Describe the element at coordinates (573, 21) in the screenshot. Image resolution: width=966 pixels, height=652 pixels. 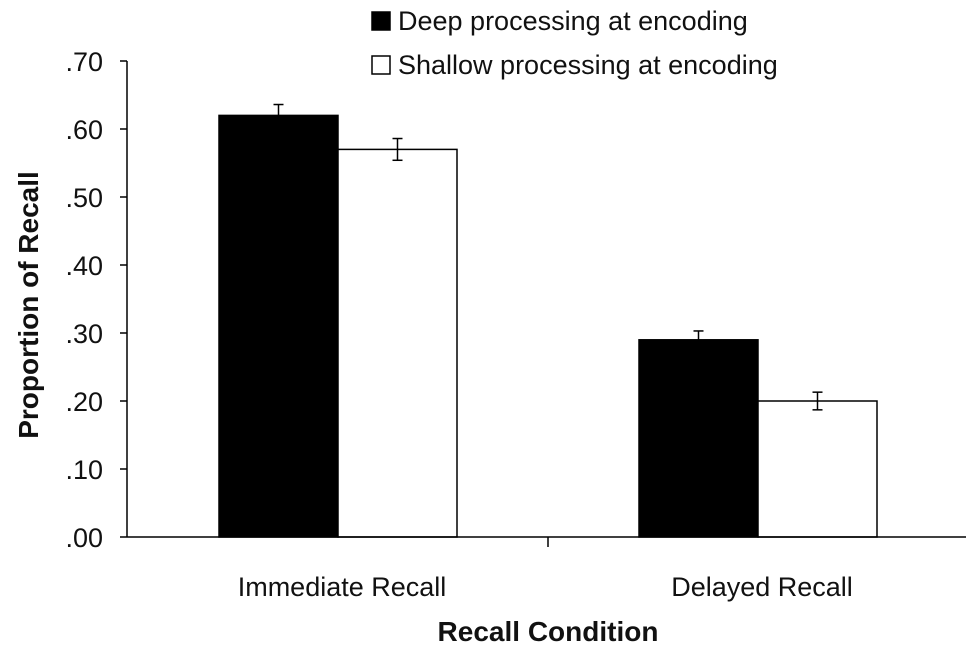
I see `legend-label: Deep processing at encoding` at that location.